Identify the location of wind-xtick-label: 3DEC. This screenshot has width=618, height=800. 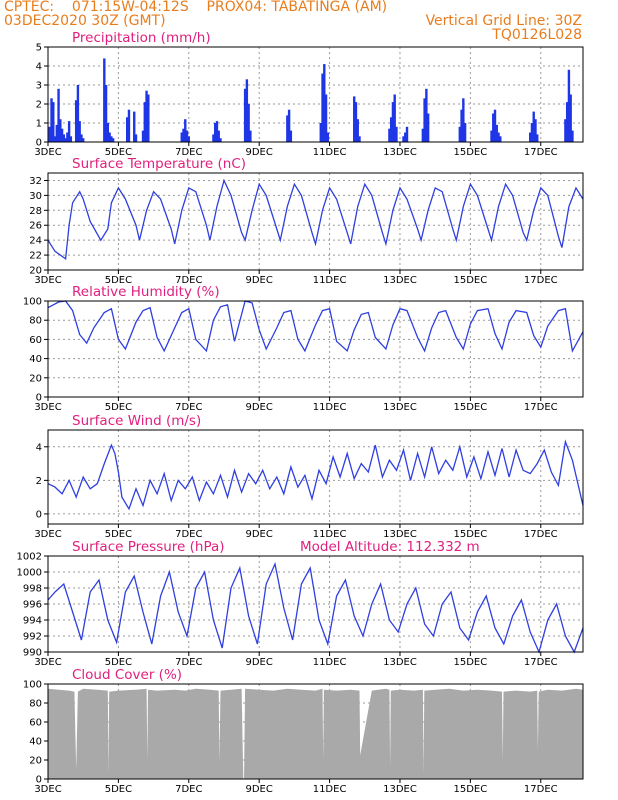
(47, 534).